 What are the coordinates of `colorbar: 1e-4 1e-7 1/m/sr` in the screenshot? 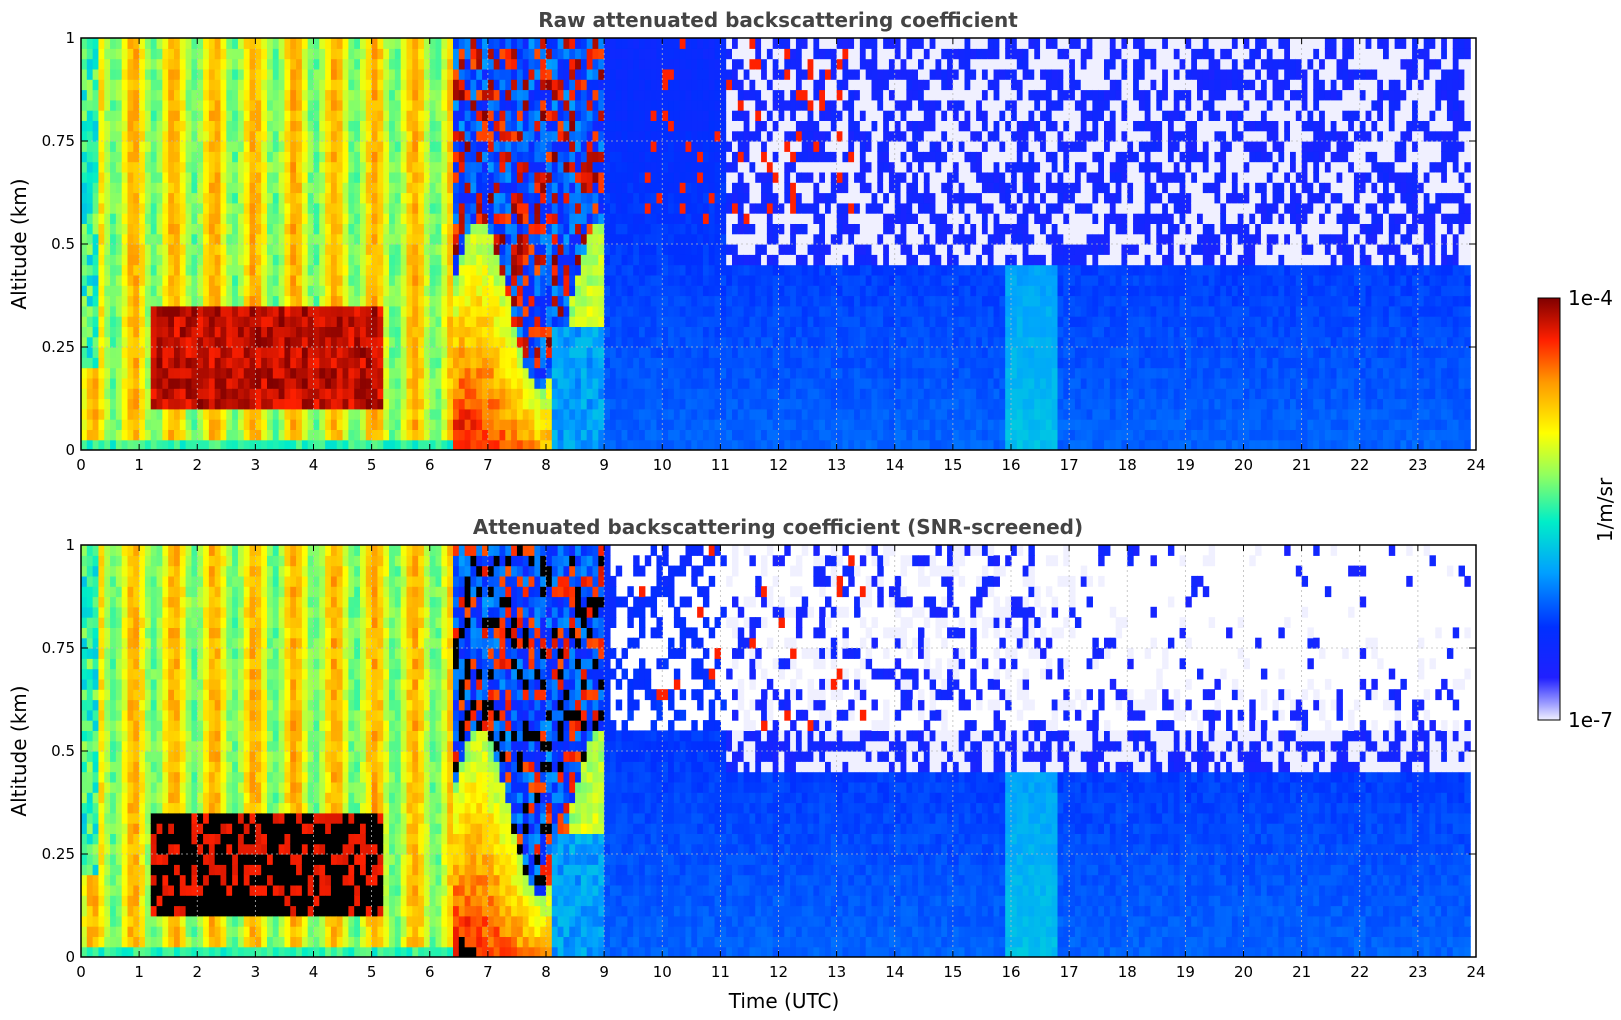 It's located at (1577, 509).